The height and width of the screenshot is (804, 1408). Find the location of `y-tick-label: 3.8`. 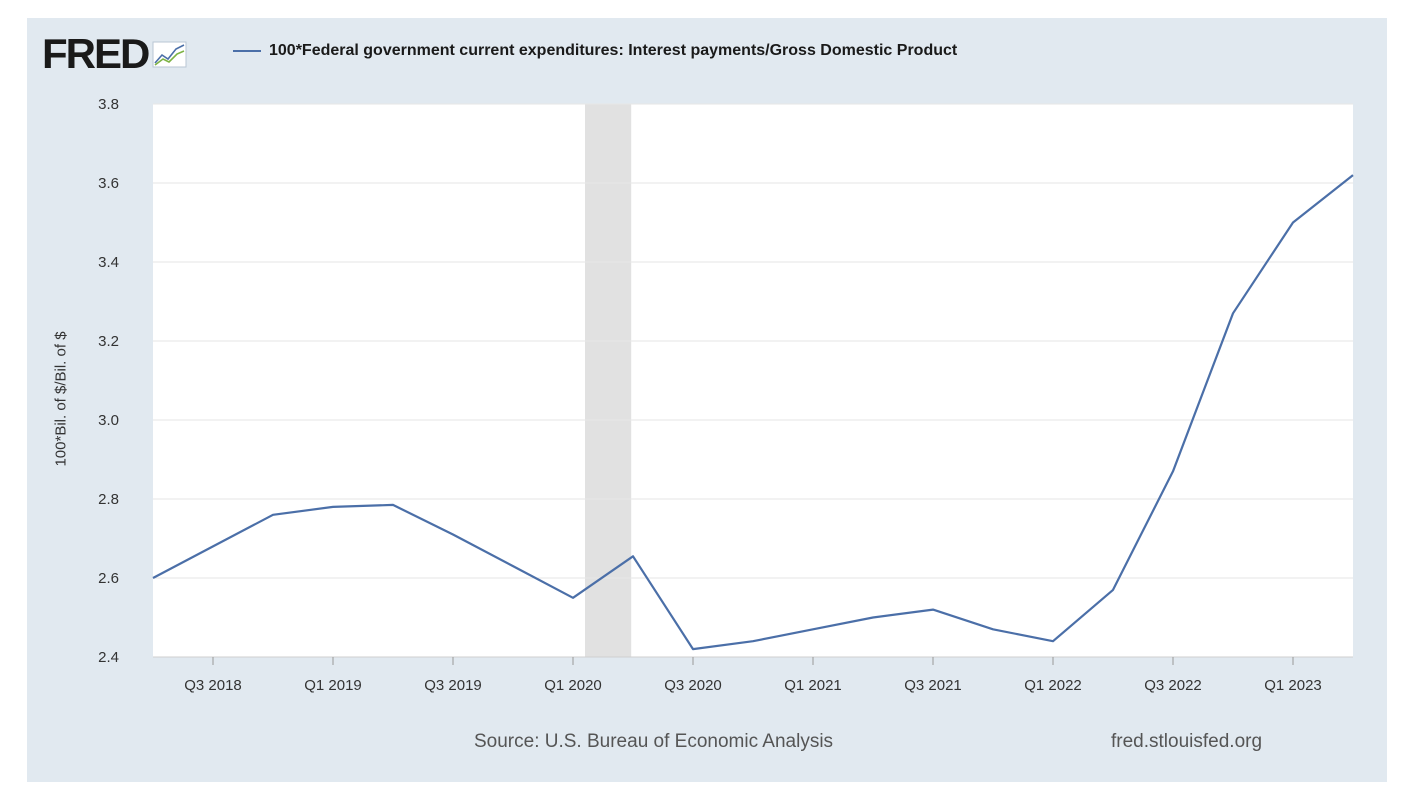

y-tick-label: 3.8 is located at coordinates (108, 104).